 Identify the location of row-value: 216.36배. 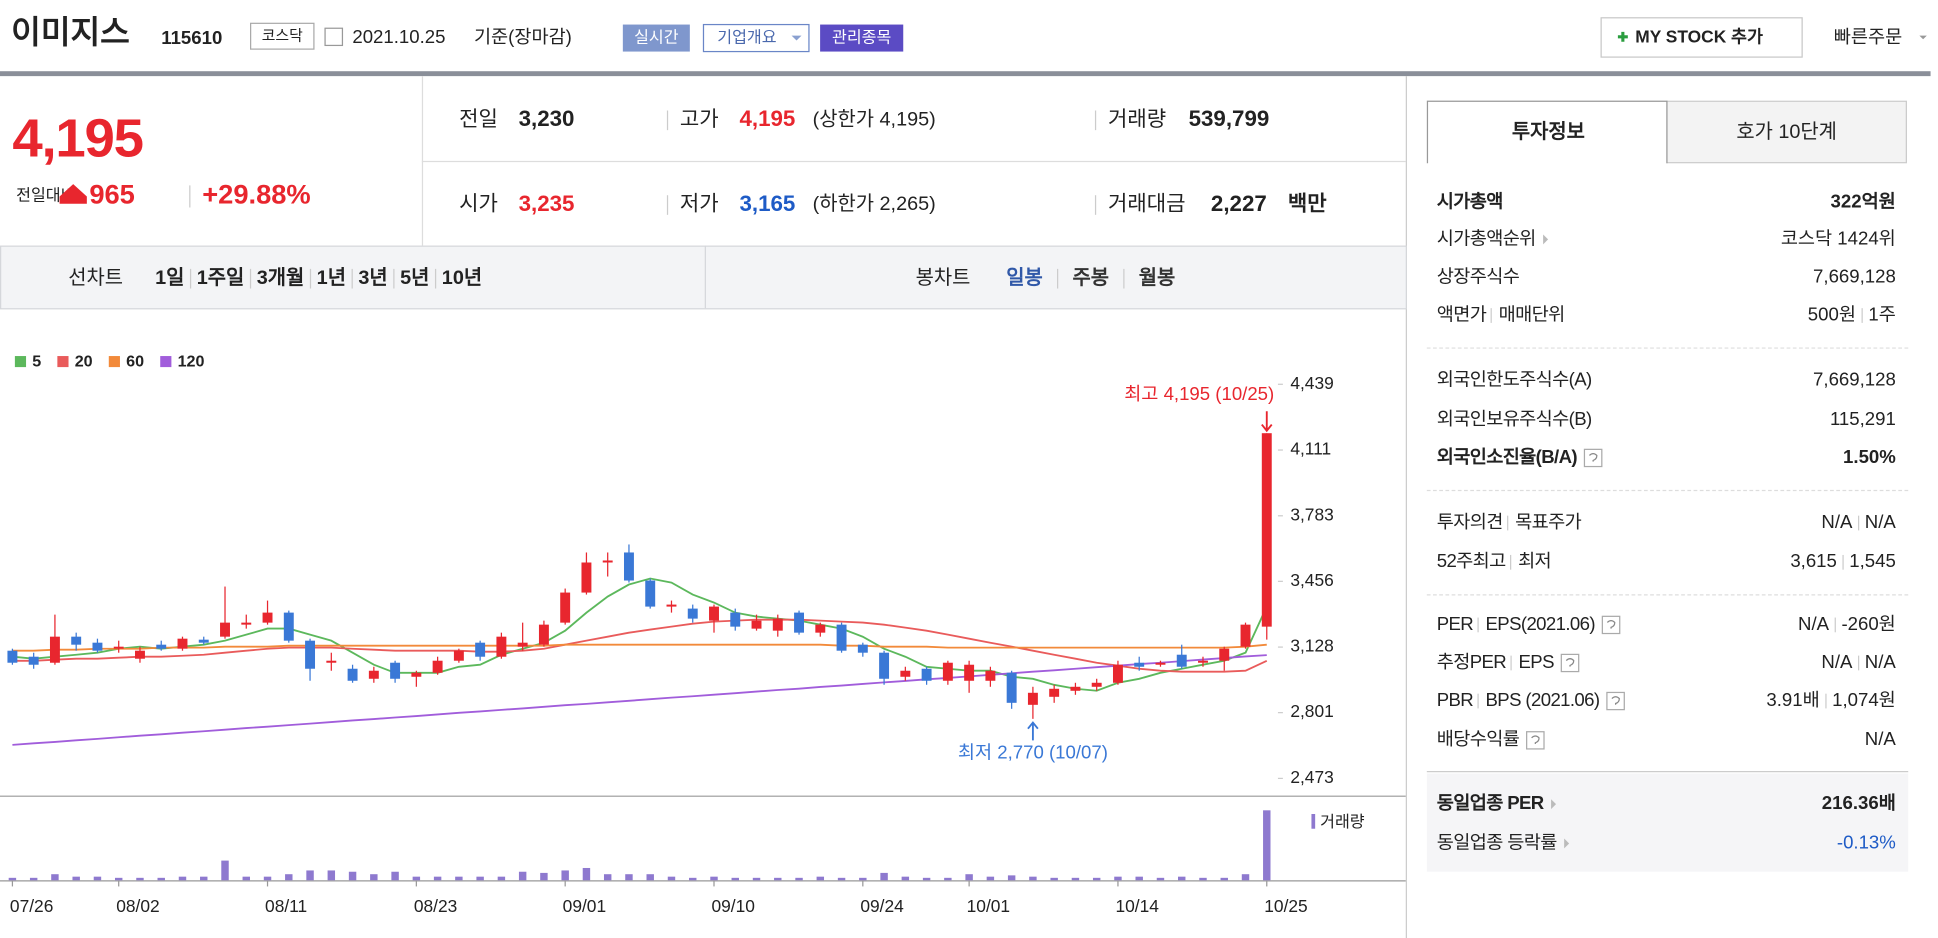
(1859, 802).